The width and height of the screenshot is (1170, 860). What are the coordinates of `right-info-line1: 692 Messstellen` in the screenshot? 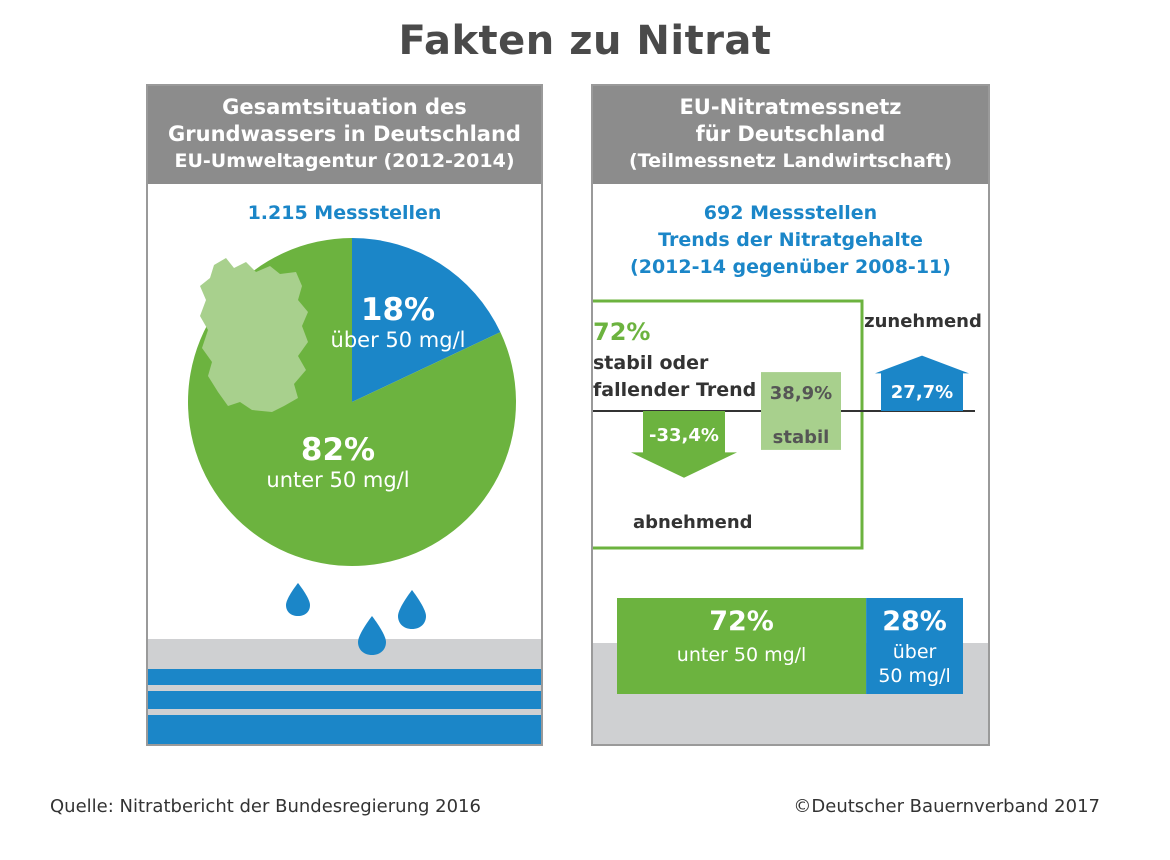 It's located at (790, 213).